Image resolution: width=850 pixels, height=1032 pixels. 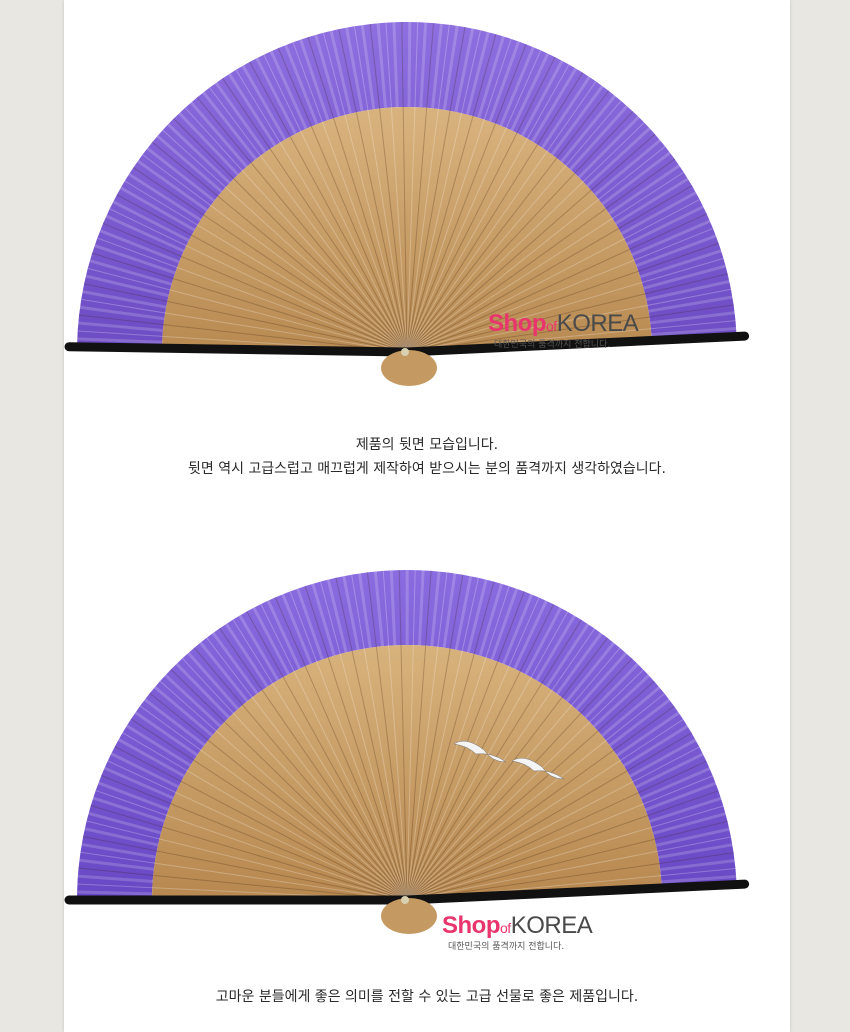 What do you see at coordinates (820, 516) in the screenshot?
I see `background-cloud-pattern-right` at bounding box center [820, 516].